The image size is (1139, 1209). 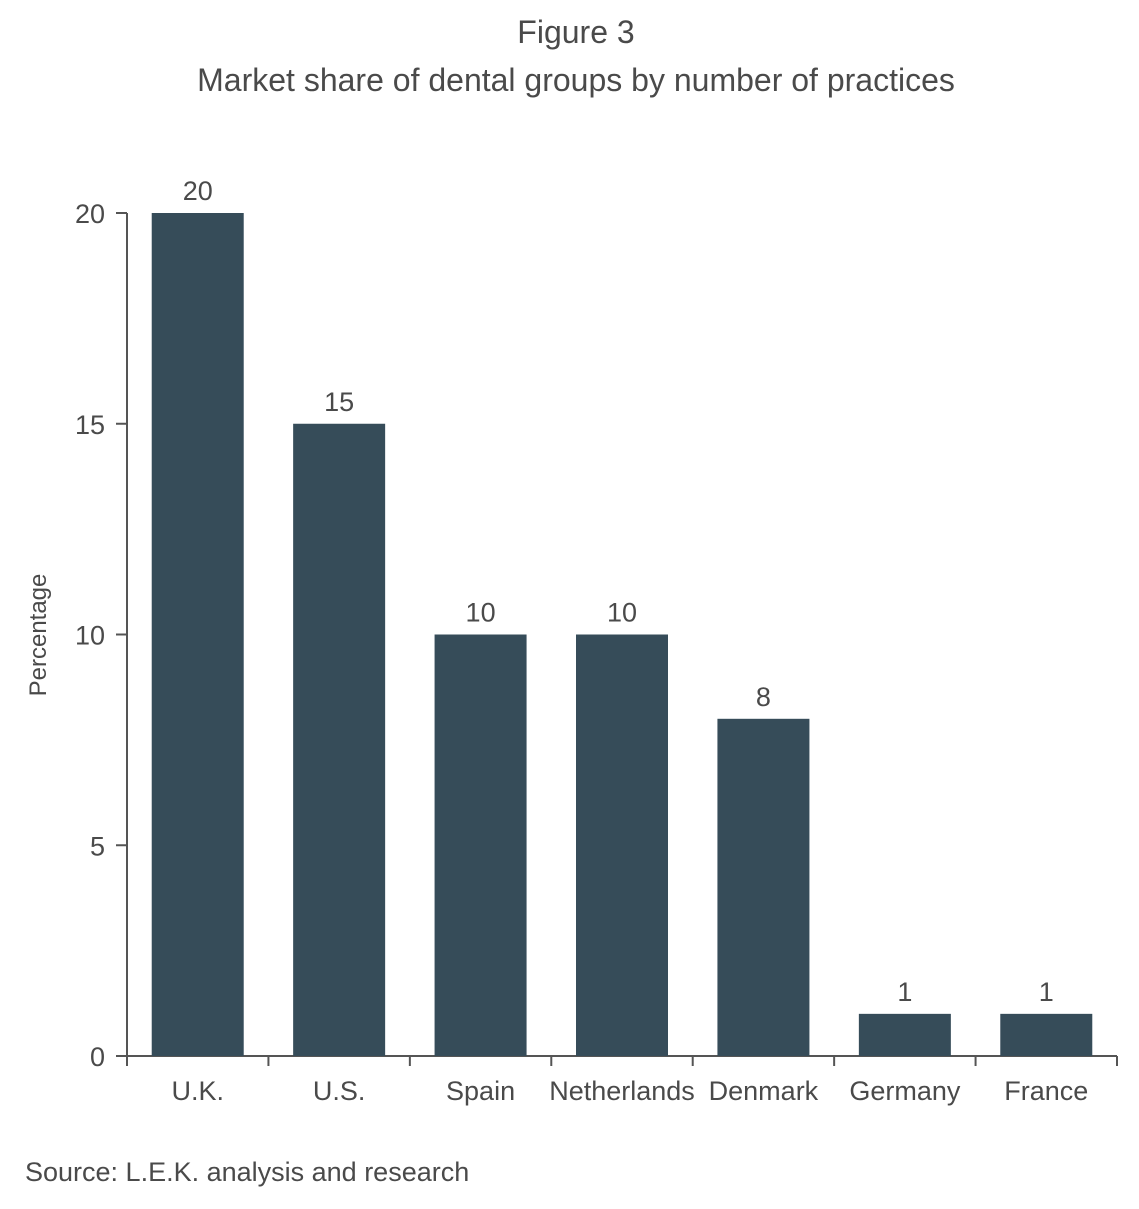 What do you see at coordinates (339, 1091) in the screenshot?
I see `x-tick-label: U.S.` at bounding box center [339, 1091].